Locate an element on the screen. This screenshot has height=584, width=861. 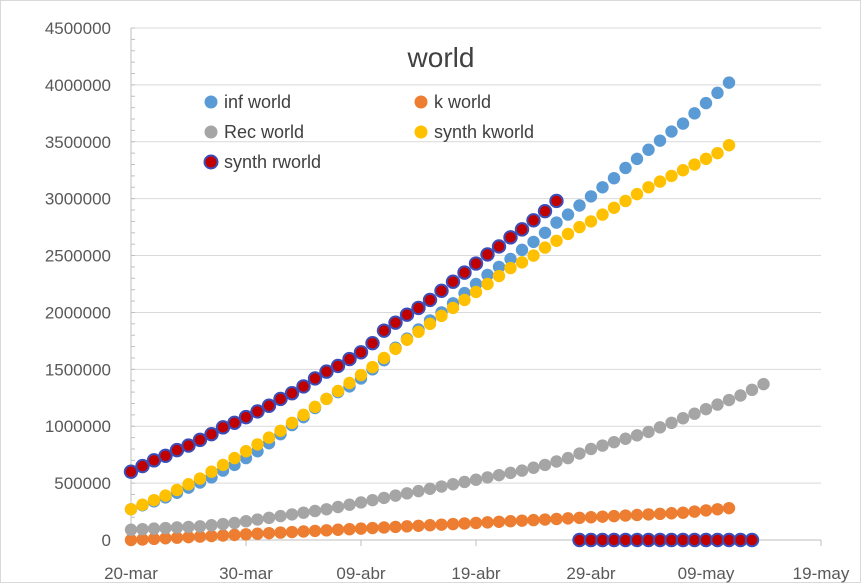
x-tick-label: 19-may is located at coordinates (821, 573).